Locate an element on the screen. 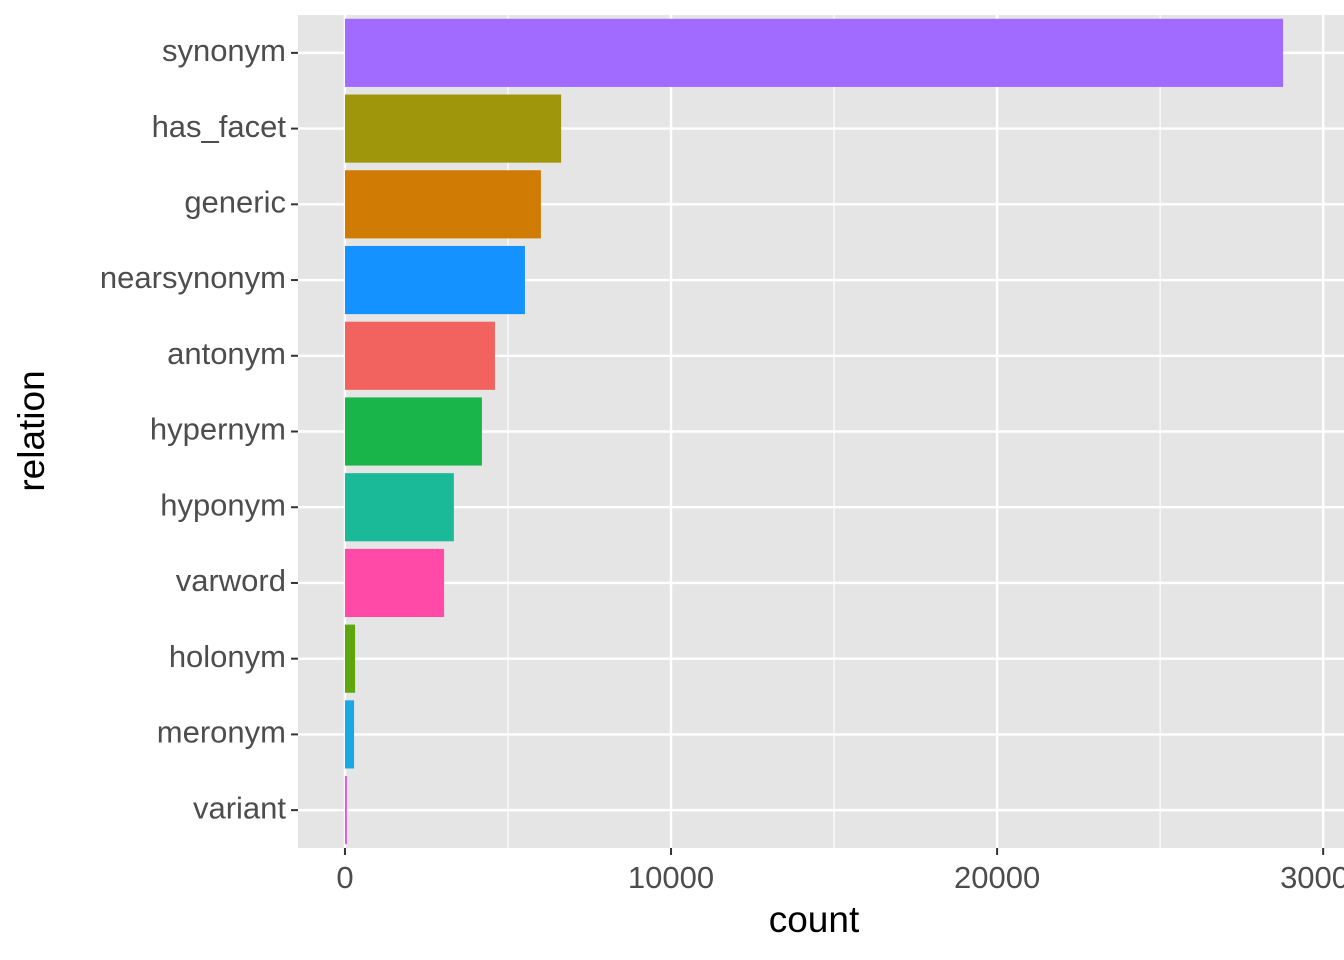 The image size is (1344, 960). y-tick-label: holonym is located at coordinates (227, 656).